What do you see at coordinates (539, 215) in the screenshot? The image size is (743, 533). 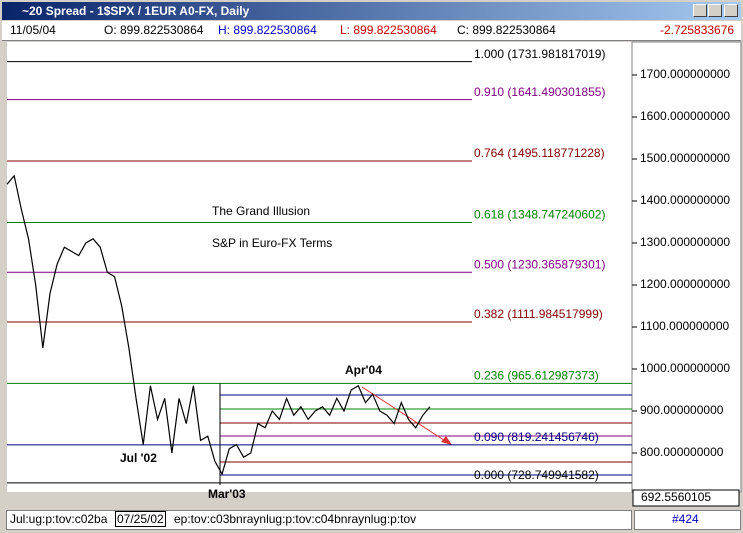 I see `fib-label: 0.618 (1348.747240602)` at bounding box center [539, 215].